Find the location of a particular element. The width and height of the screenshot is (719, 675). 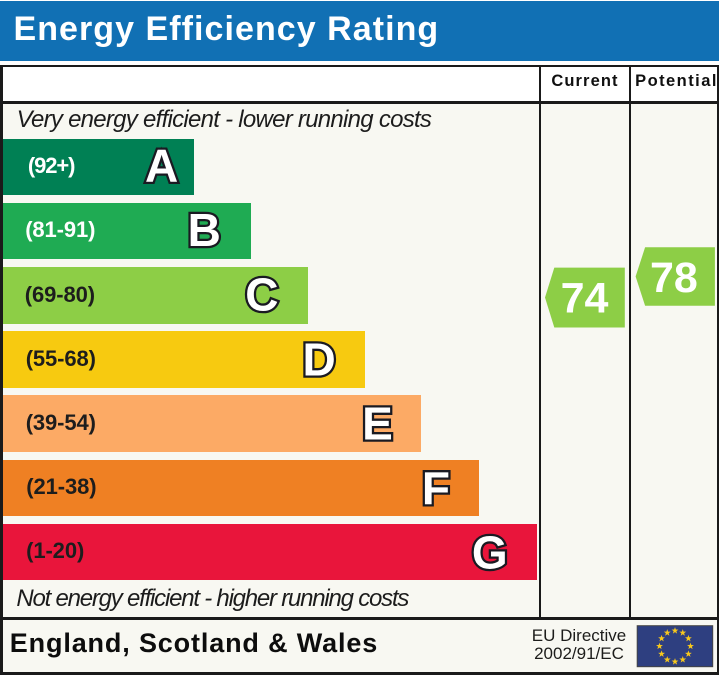

svg-text: A is located at coordinates (161, 165).